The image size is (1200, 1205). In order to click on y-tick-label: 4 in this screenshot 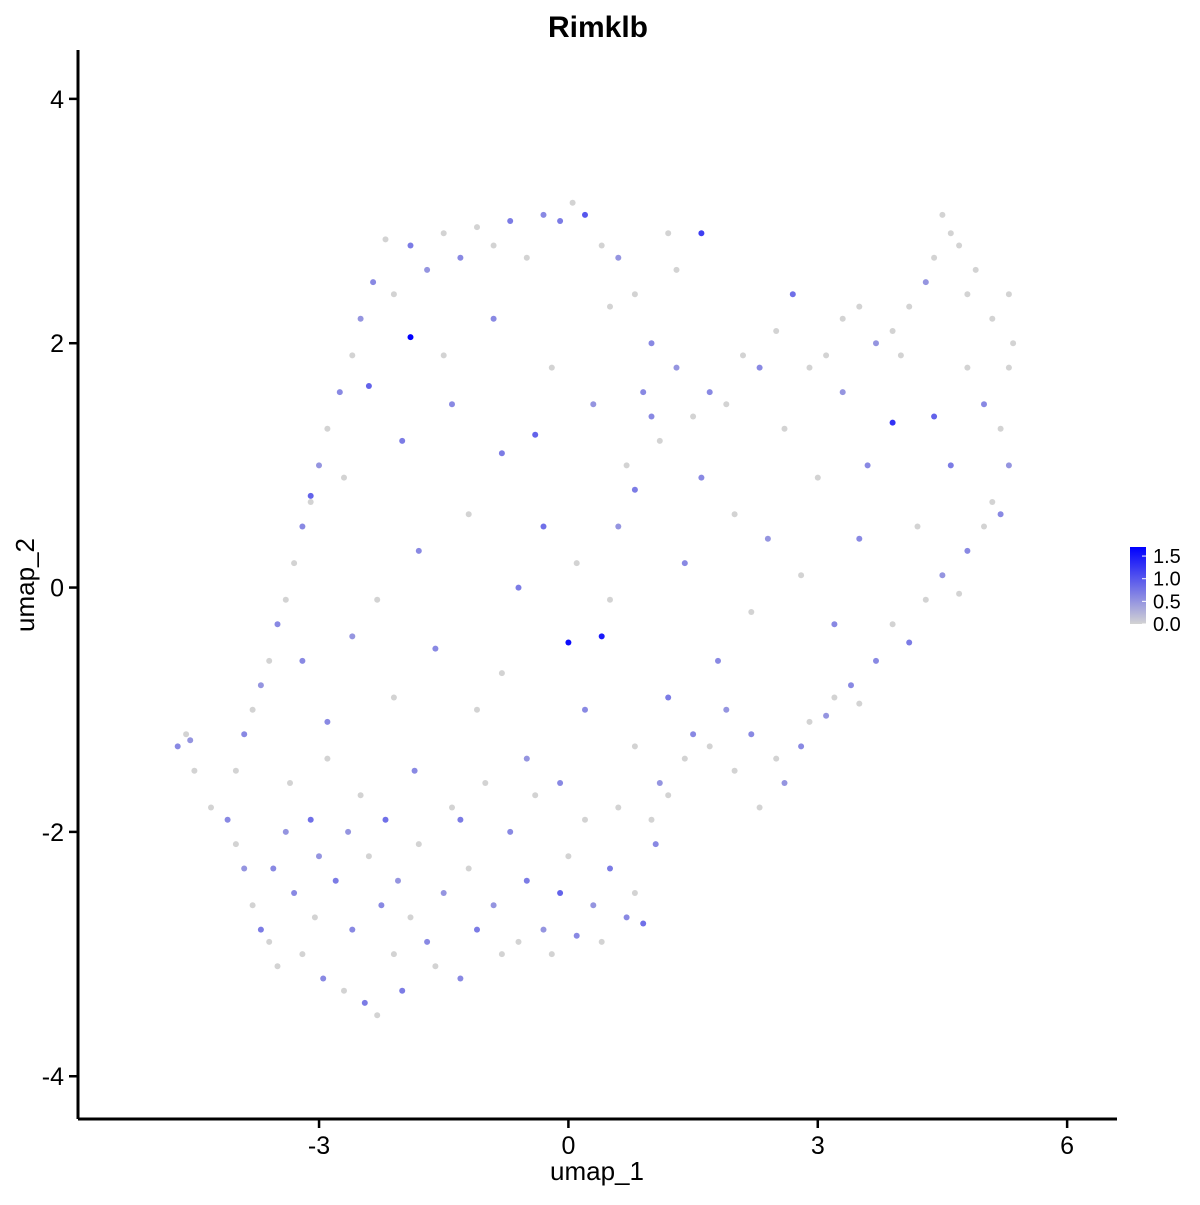, I will do `click(57, 100)`.